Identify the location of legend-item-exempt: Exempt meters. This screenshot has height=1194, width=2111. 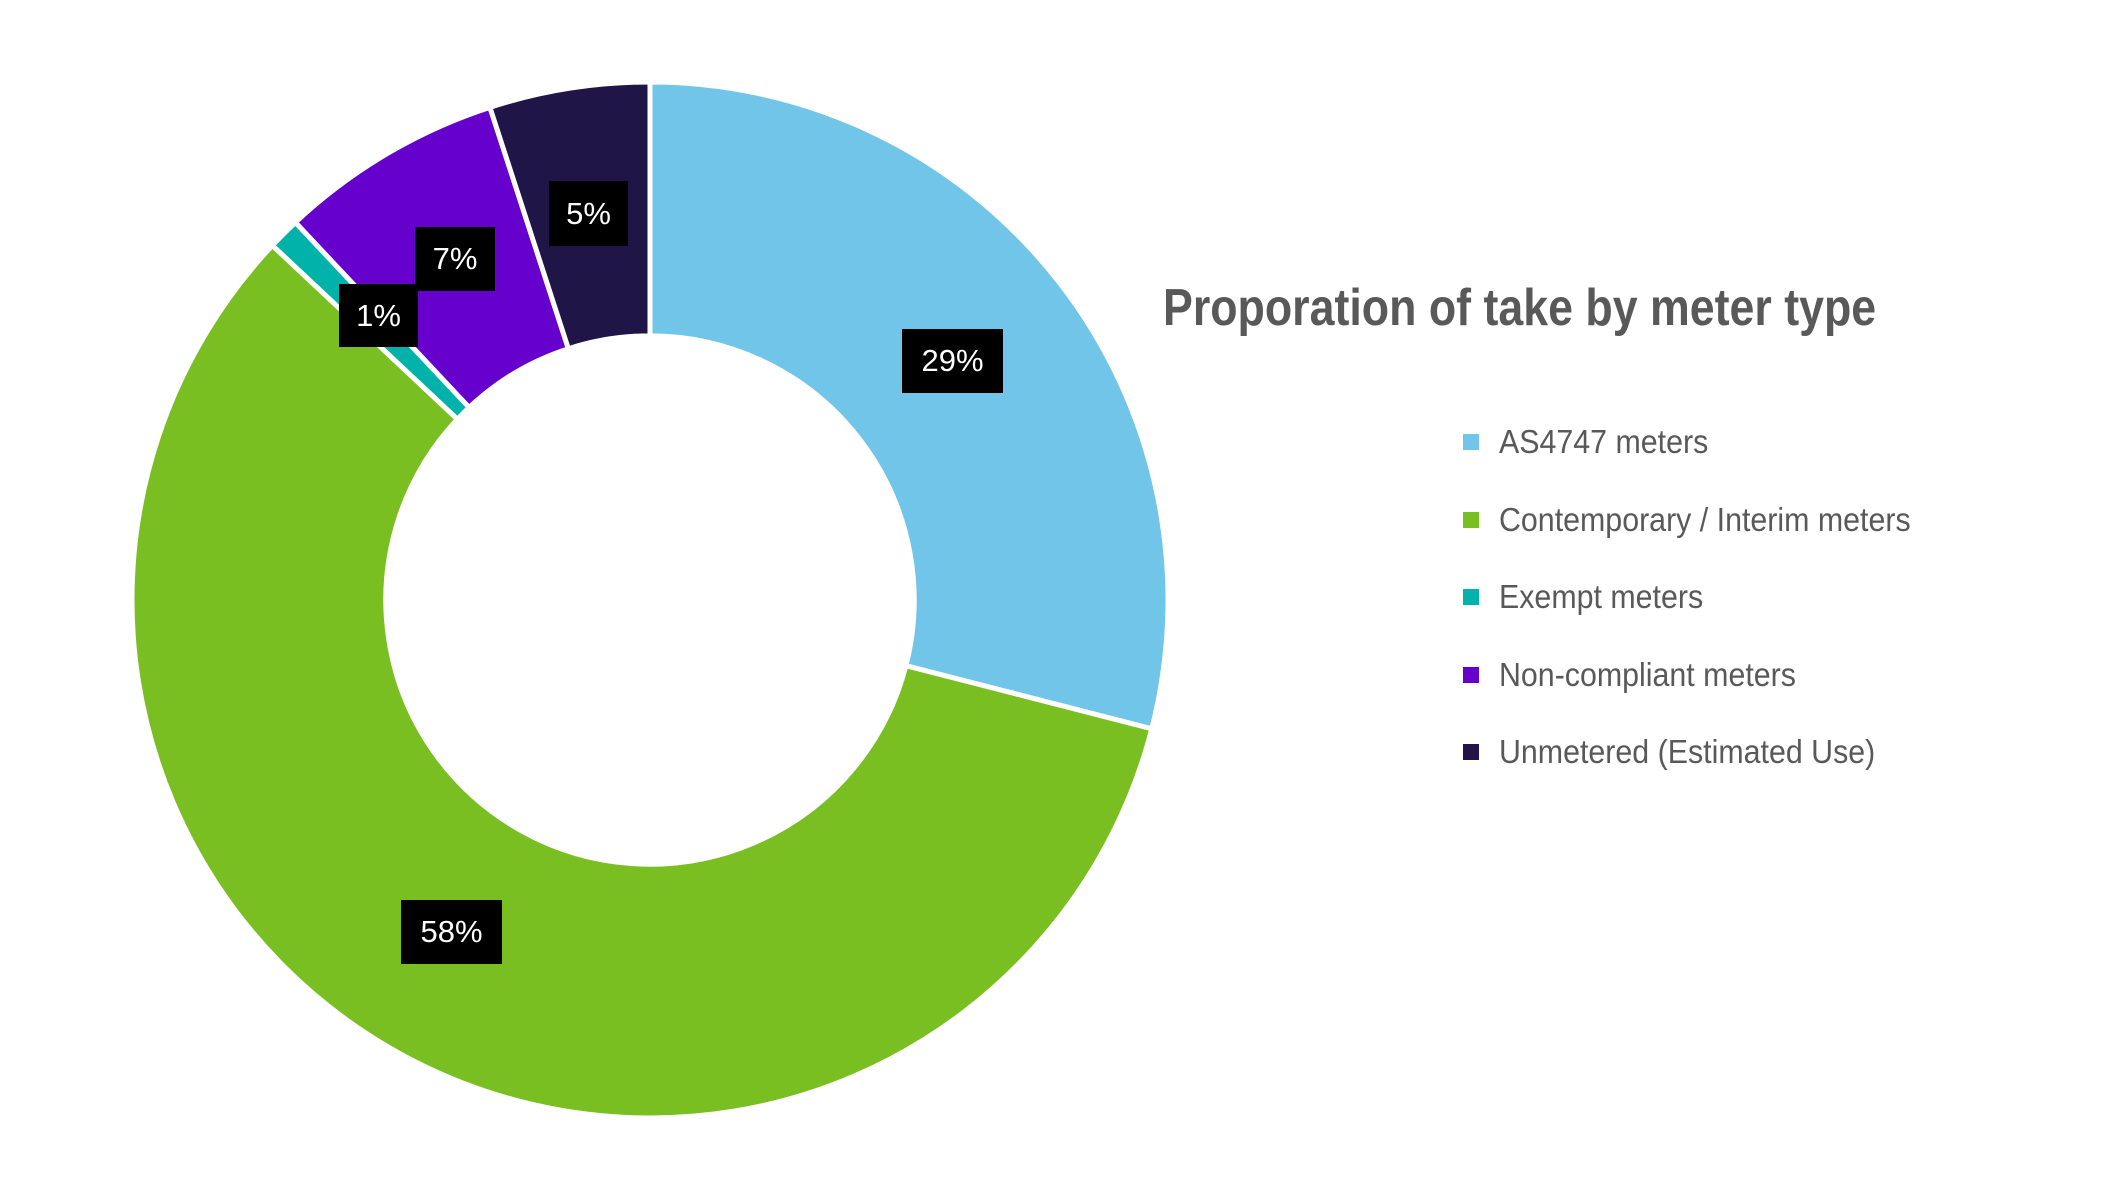
(1704, 614).